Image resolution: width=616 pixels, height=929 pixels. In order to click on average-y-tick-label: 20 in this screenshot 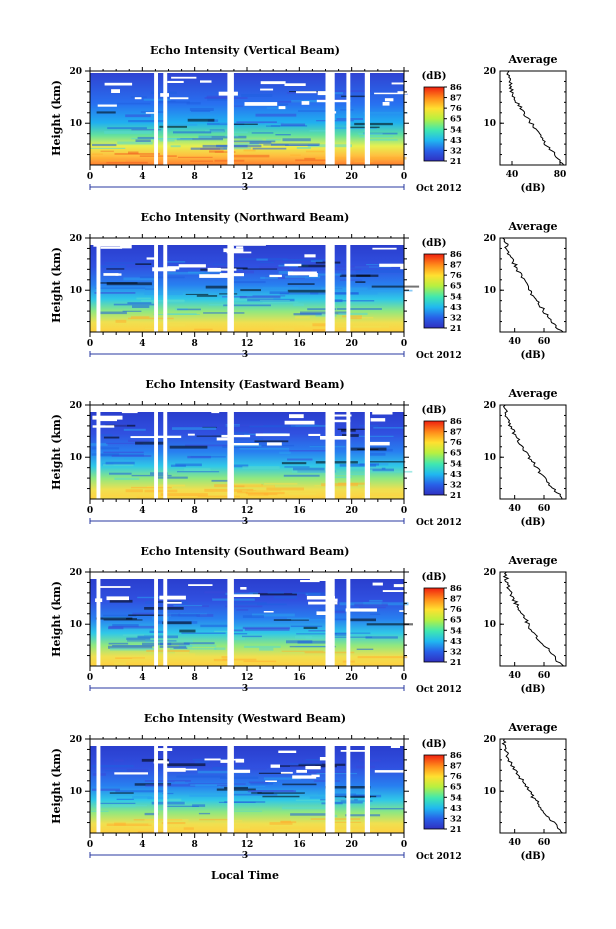, I will do `click(489, 72)`.